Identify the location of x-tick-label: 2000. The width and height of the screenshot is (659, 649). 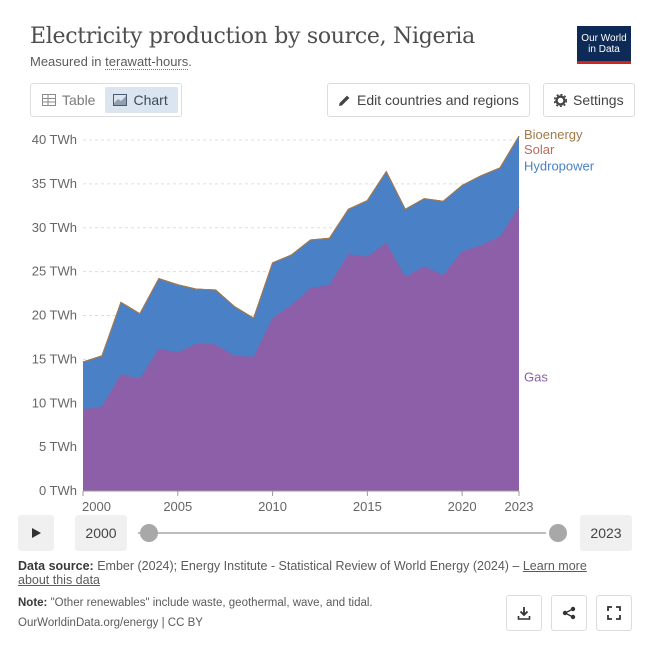
(96, 506).